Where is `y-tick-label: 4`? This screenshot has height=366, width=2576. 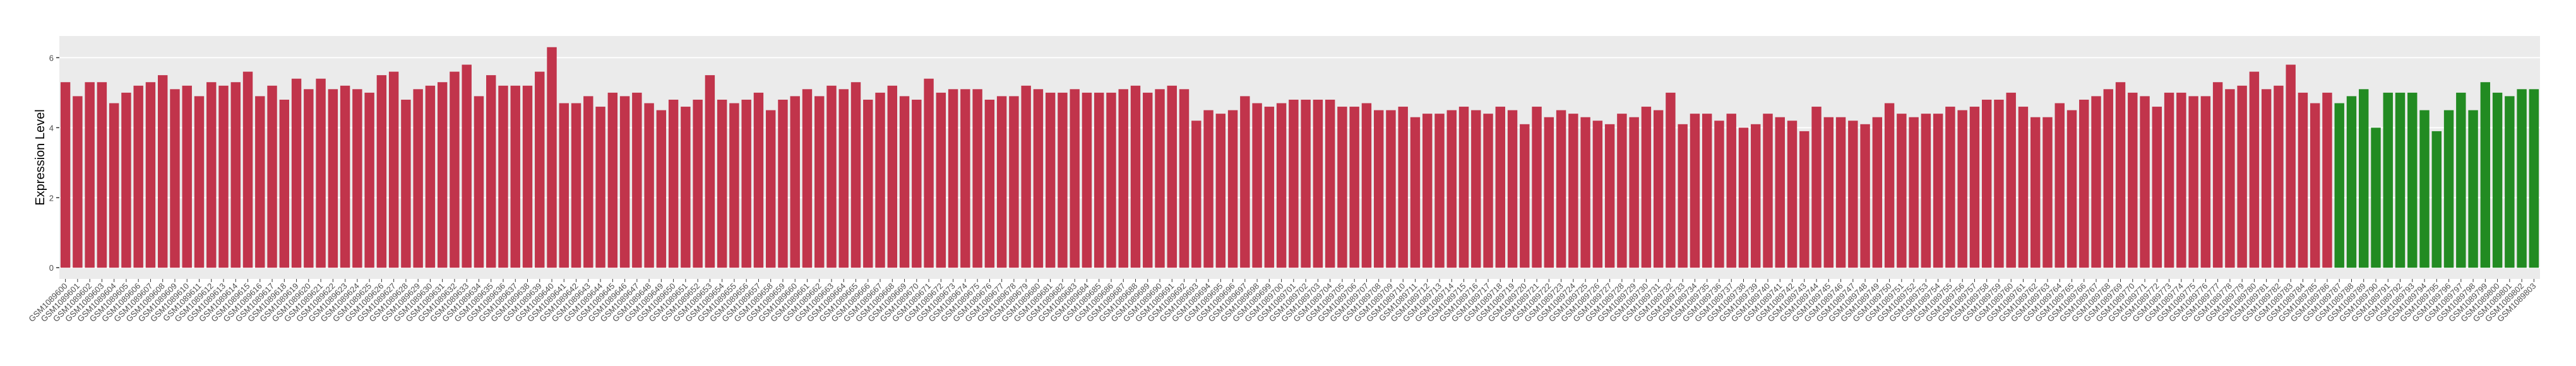 y-tick-label: 4 is located at coordinates (51, 128).